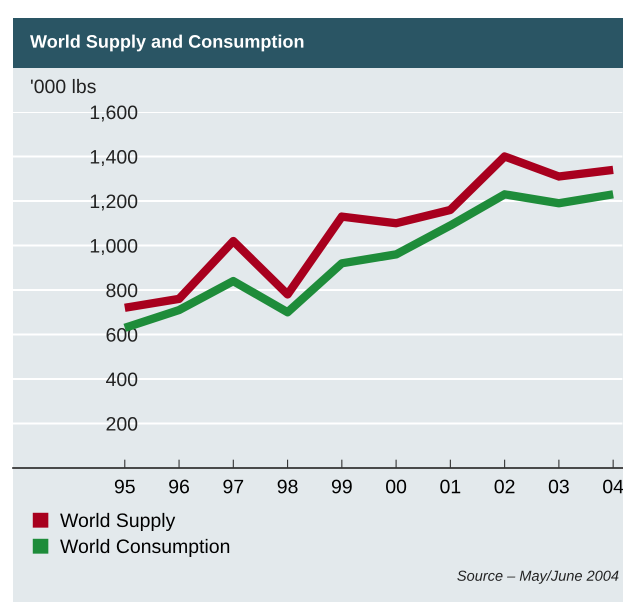 The width and height of the screenshot is (623, 602). I want to click on y-tick-label: 600, so click(122, 335).